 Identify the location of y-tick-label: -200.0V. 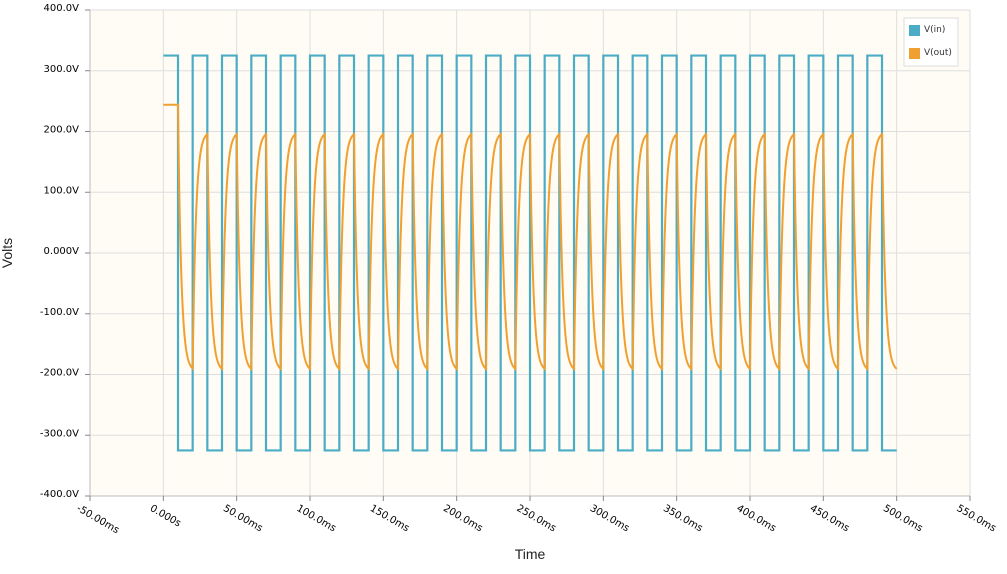
(59, 373).